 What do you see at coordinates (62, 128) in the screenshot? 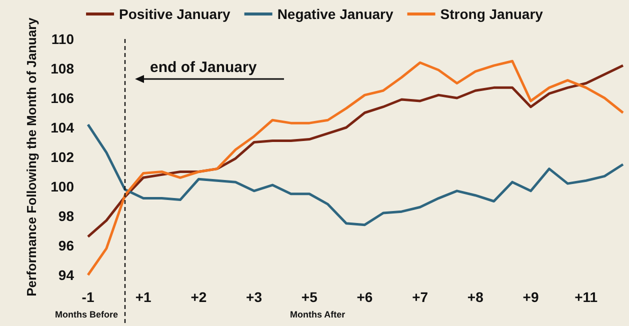
I see `y-tick-label: 104` at bounding box center [62, 128].